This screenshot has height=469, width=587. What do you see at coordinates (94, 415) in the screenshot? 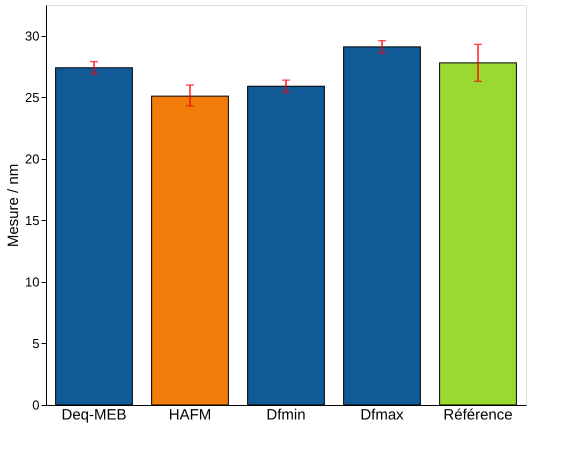
I see `x-tick-label: Deq-MEB` at bounding box center [94, 415].